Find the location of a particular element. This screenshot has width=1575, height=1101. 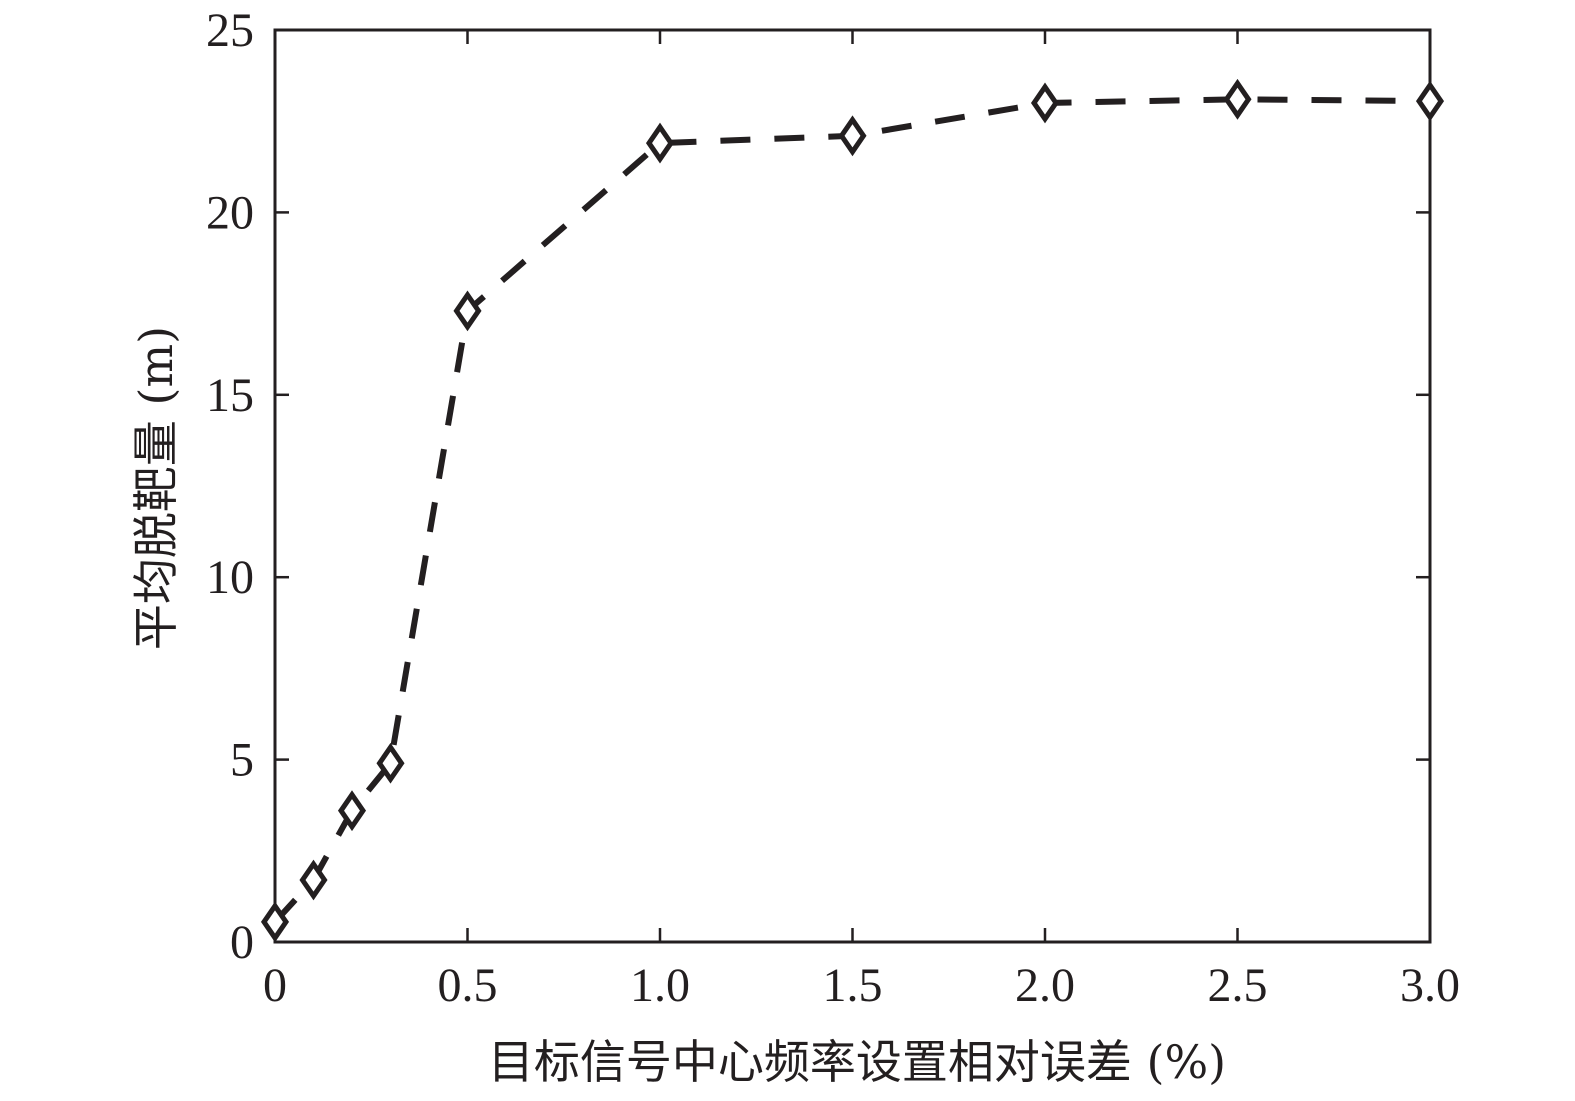

x-tick-label: 0.5 is located at coordinates (468, 985).